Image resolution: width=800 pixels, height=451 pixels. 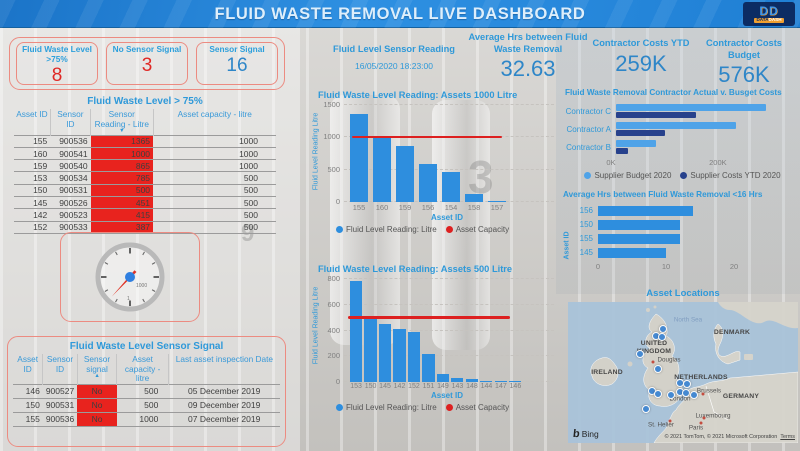 What do you see at coordinates (146, 419) in the screenshot?
I see `table-row: 155 900536 No 1000 07 December 2019` at bounding box center [146, 419].